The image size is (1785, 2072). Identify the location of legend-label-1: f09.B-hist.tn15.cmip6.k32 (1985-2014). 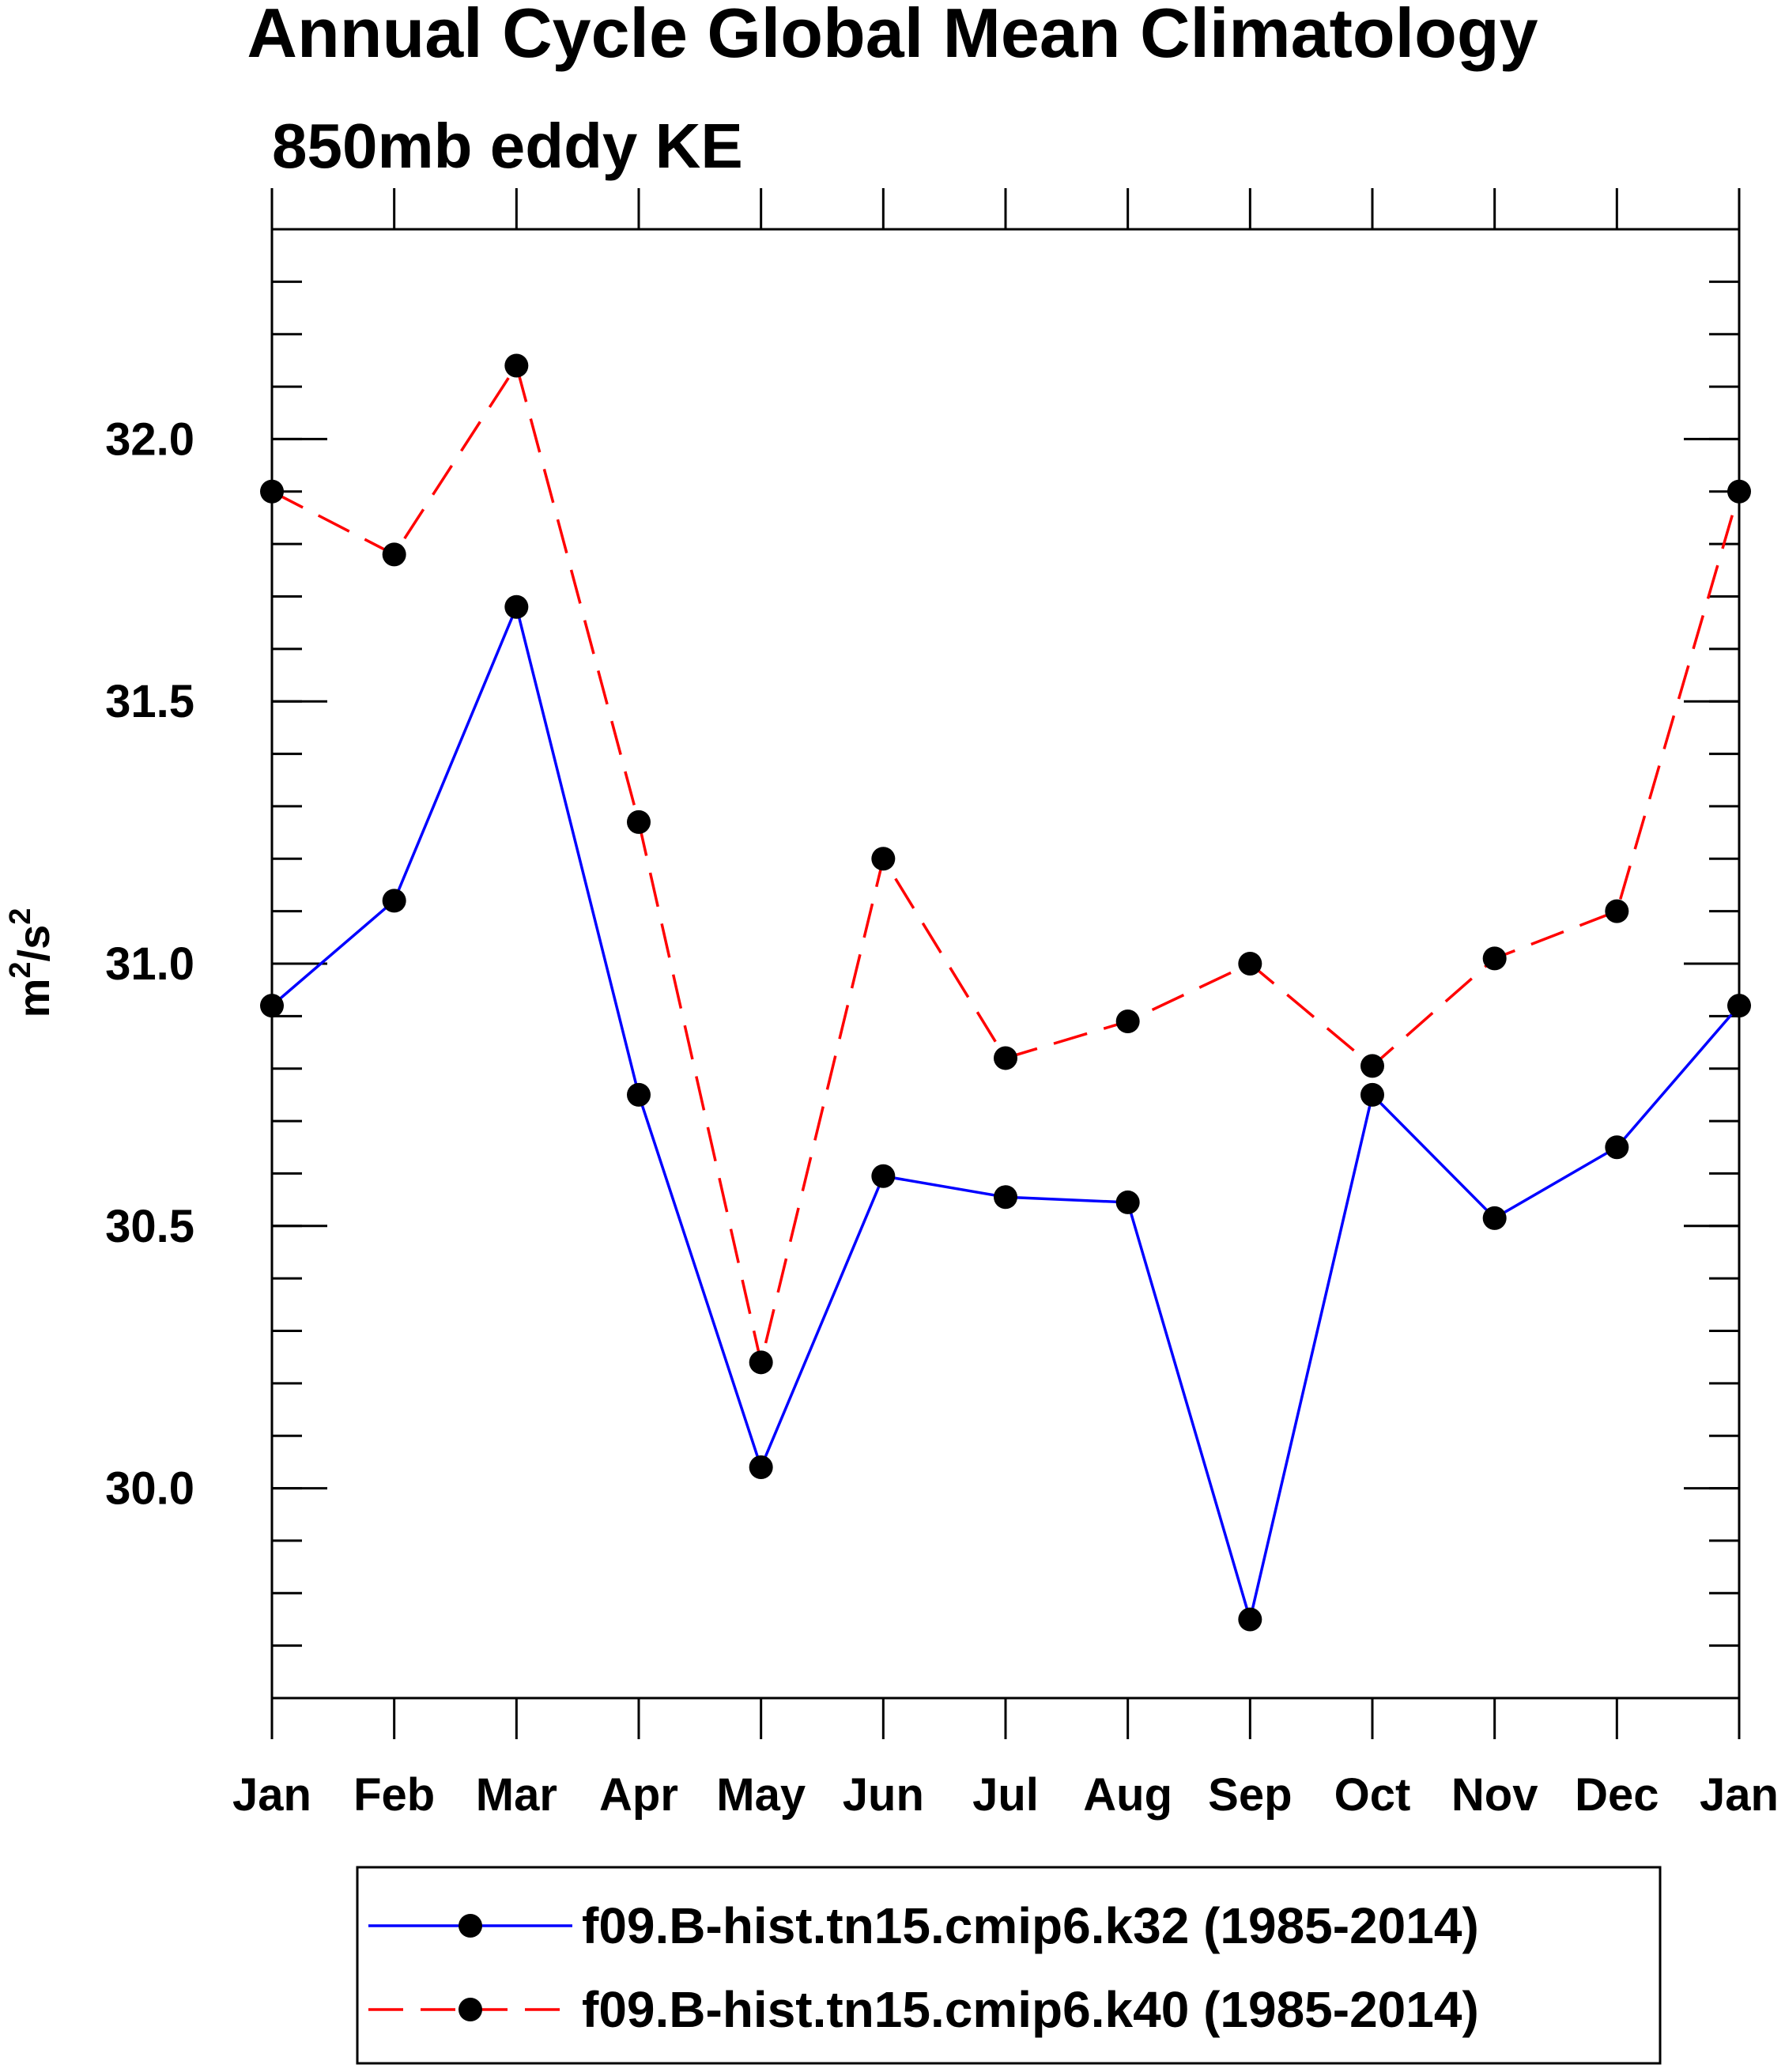
(1030, 1926).